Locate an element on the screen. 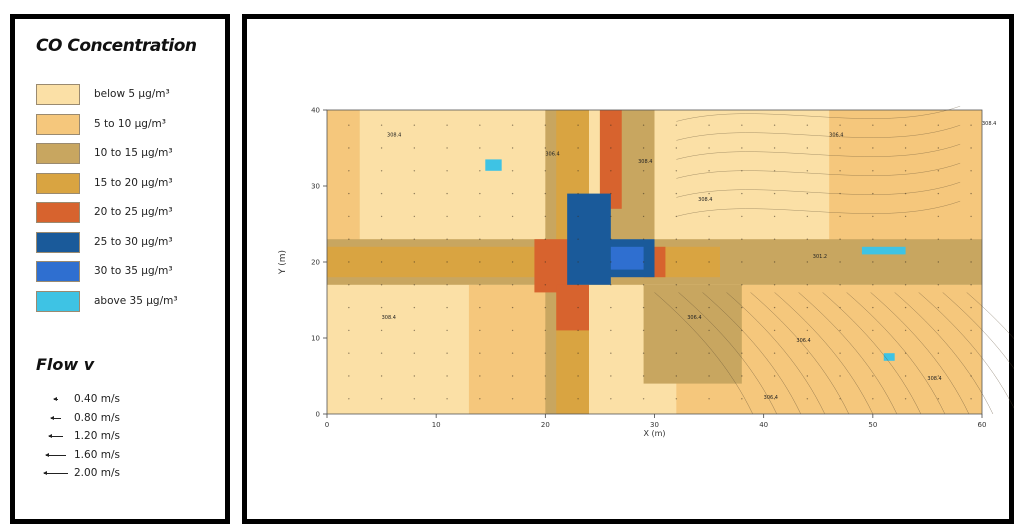  contour-label: 308.4 is located at coordinates (389, 318).